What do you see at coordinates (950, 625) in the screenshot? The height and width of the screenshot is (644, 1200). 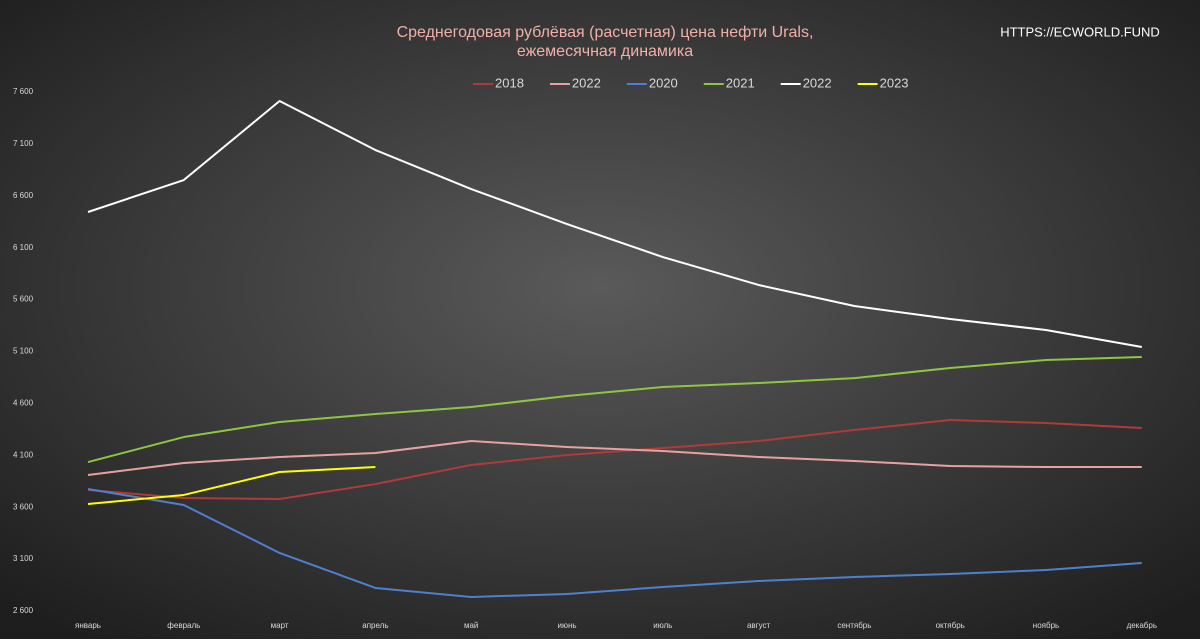 I see `x-tick-label: октябрь` at bounding box center [950, 625].